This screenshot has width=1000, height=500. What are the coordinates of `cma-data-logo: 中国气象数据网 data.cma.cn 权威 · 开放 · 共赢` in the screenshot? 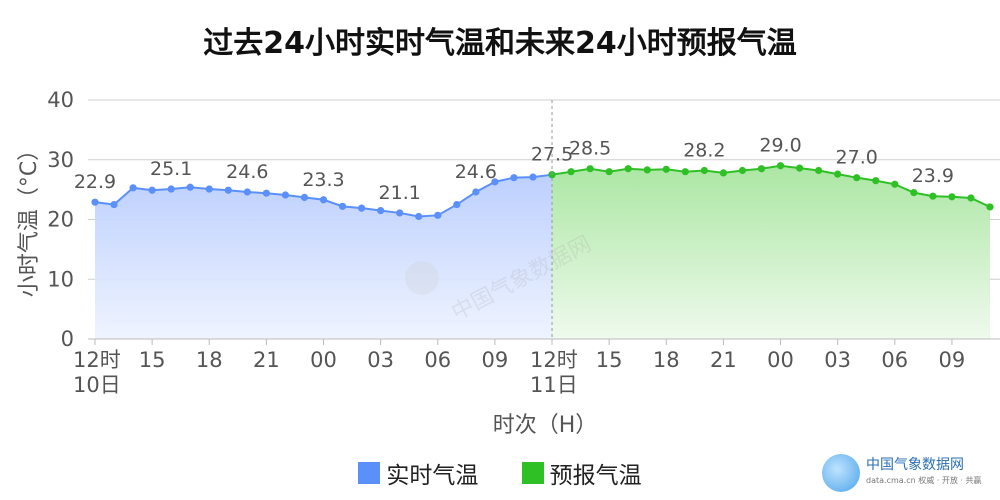 It's located at (902, 473).